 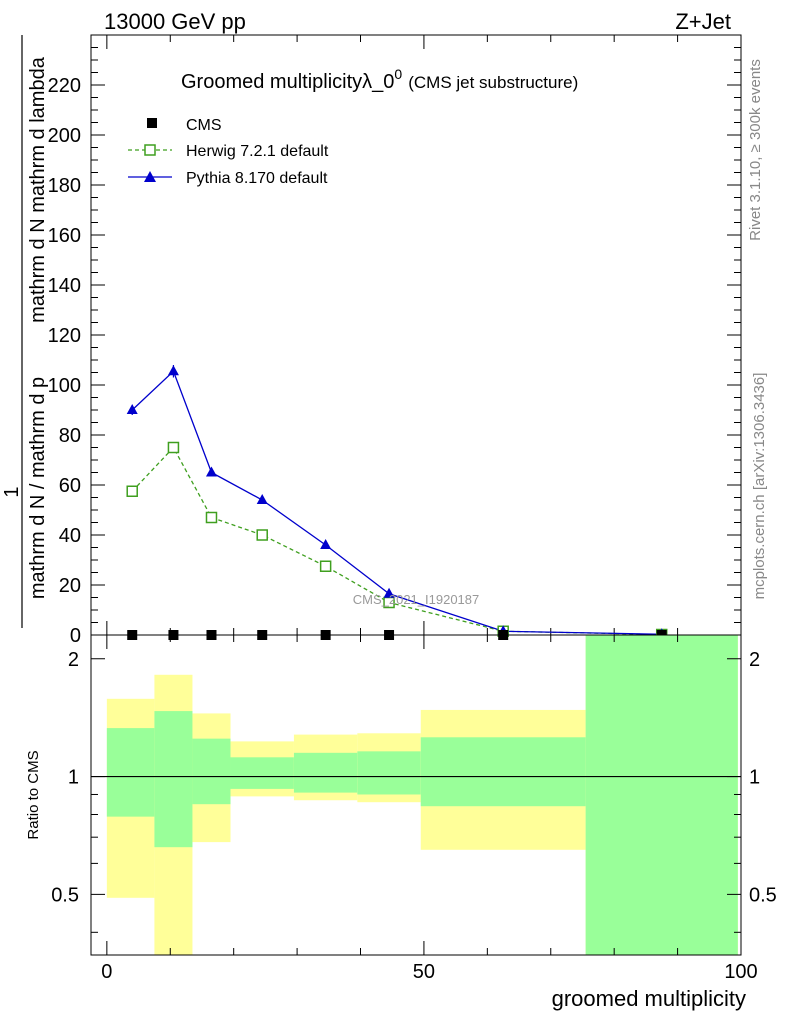 I want to click on ratio-xtick-label: 50, so click(x=424, y=972).